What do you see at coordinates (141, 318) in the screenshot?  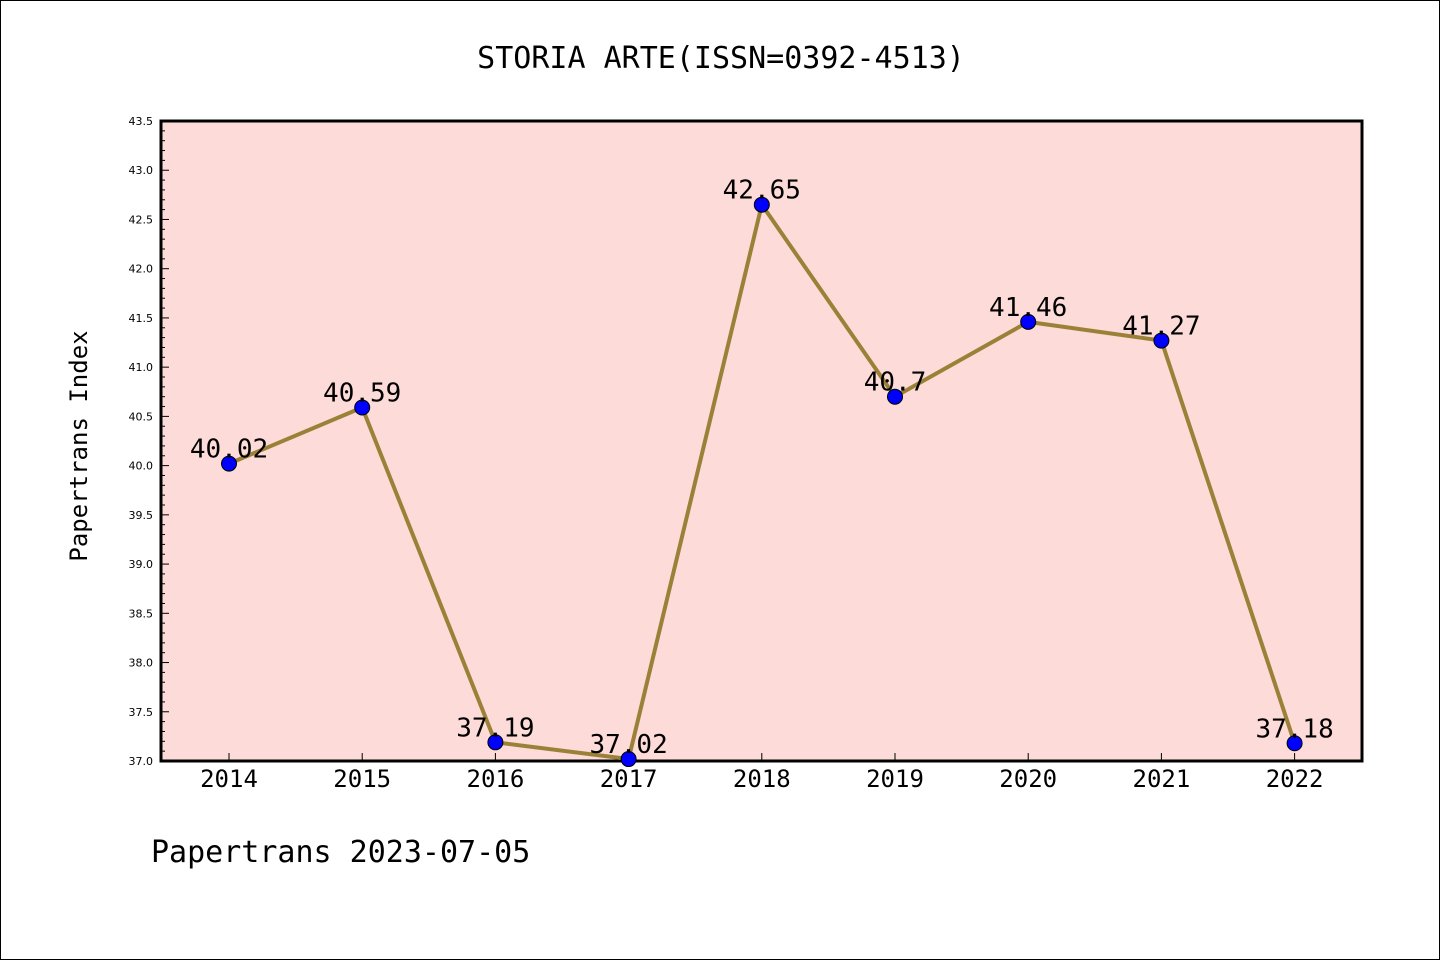 I see `y-tick-label: 41.5` at bounding box center [141, 318].